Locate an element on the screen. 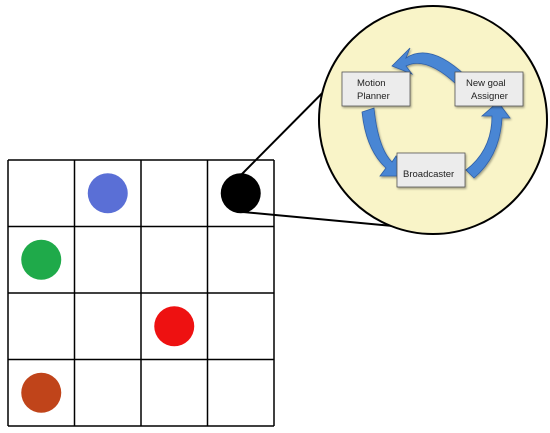 Image resolution: width=550 pixels, height=433 pixels. blue-agent is located at coordinates (107, 193).